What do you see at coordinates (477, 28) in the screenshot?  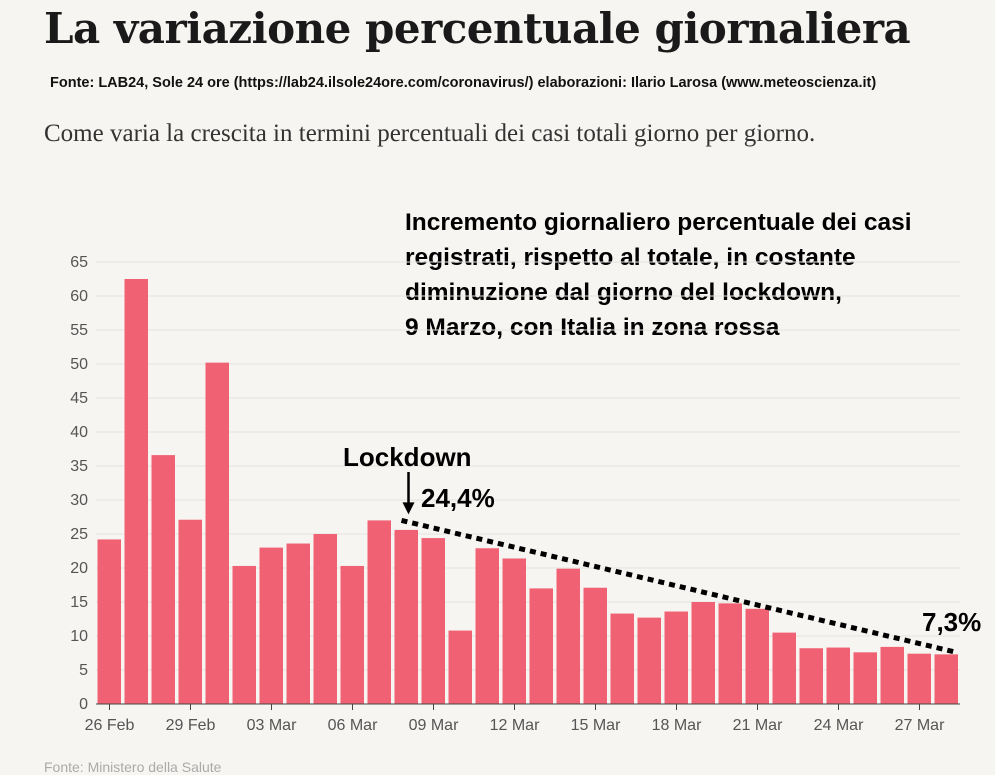 I see `chart-title: La variazione percentuale giornaliera` at bounding box center [477, 28].